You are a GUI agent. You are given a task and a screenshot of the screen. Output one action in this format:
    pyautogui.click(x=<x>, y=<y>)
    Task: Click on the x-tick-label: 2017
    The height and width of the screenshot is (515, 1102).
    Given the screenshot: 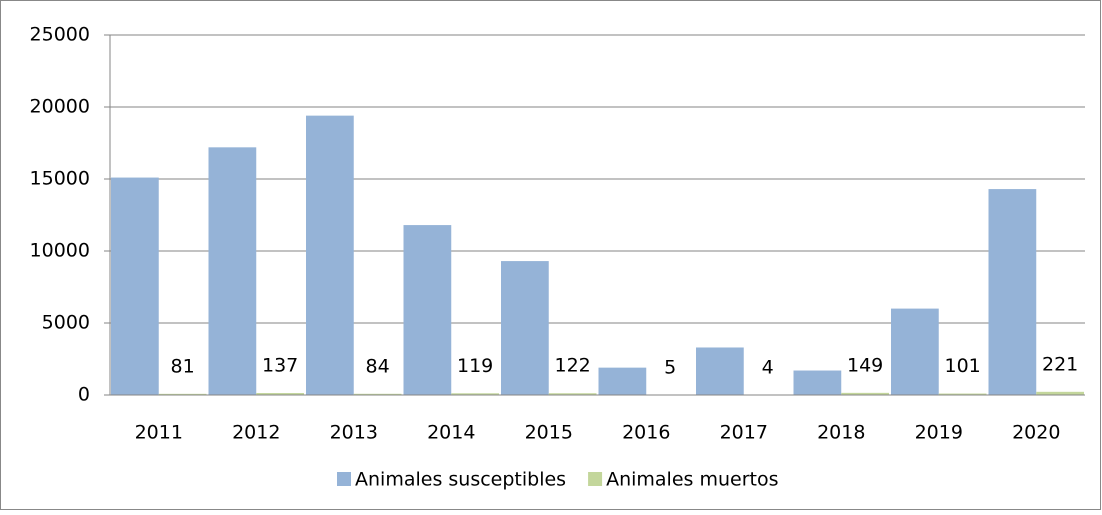 What is the action you would take?
    pyautogui.click(x=744, y=433)
    